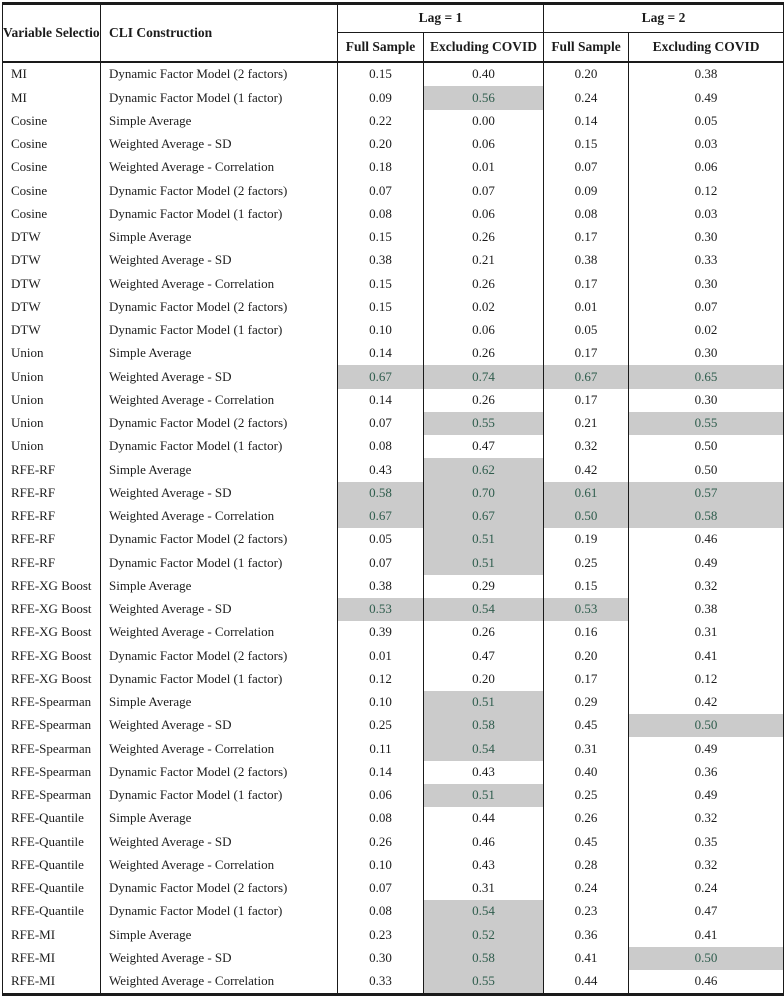 The image size is (784, 996). What do you see at coordinates (706, 493) in the screenshot?
I see `value-cell-highlighted: 0.57` at bounding box center [706, 493].